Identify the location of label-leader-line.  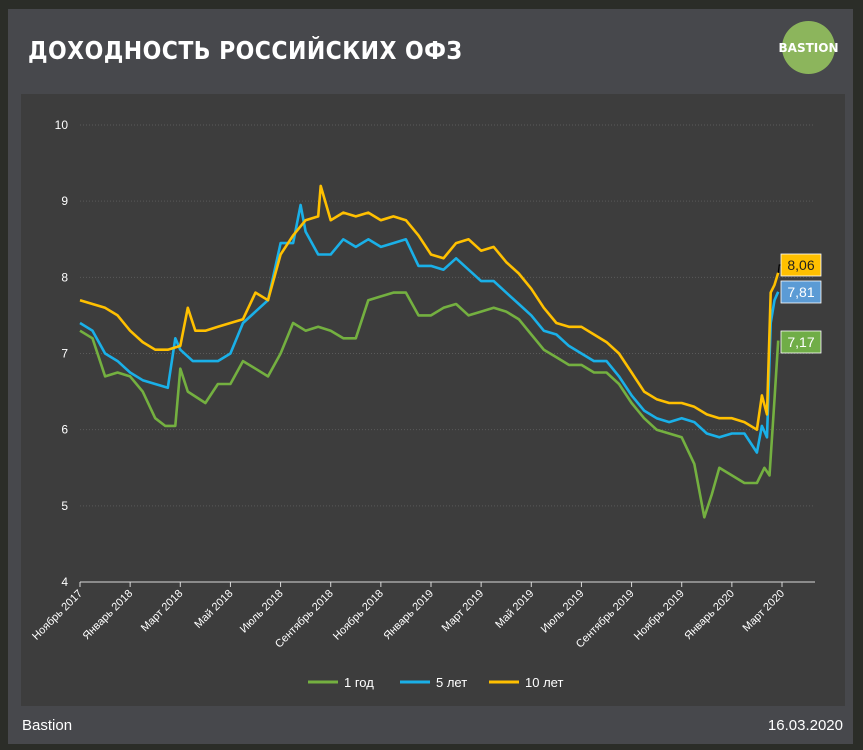
(779, 268).